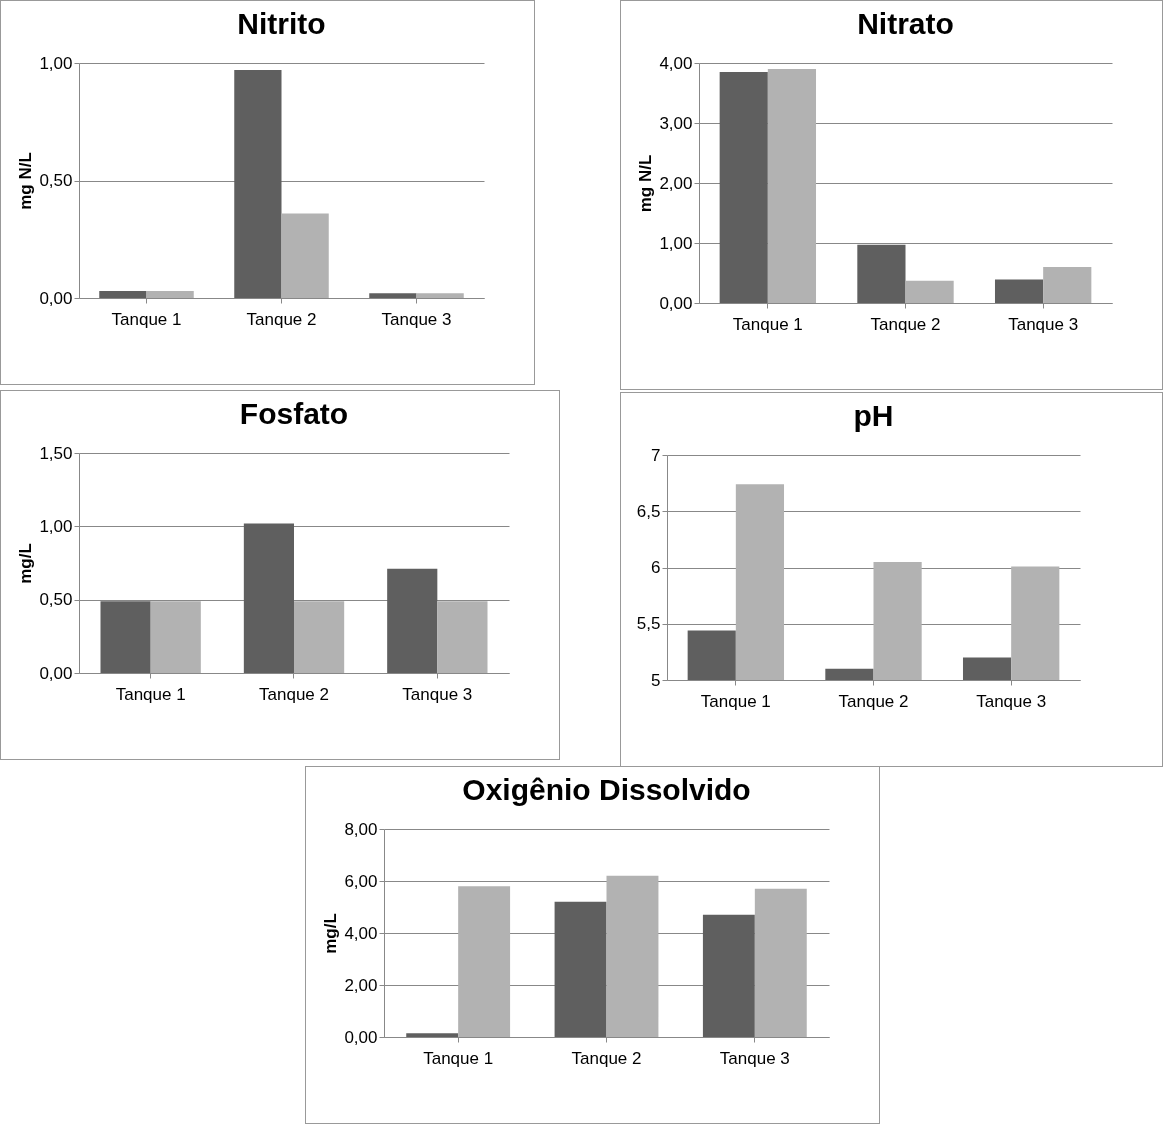  I want to click on chart-title: Nitrito, so click(281, 23).